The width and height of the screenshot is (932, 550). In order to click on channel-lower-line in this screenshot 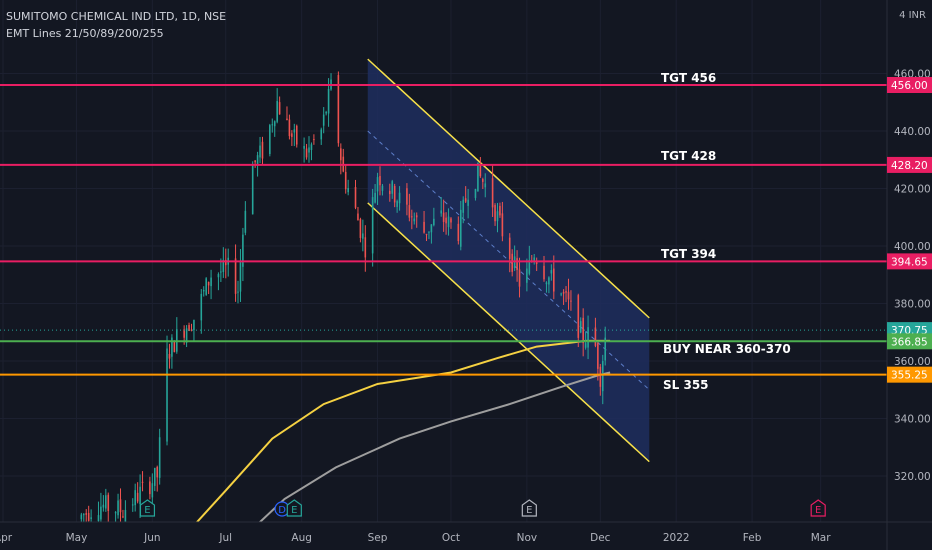, I will do `click(508, 332)`.